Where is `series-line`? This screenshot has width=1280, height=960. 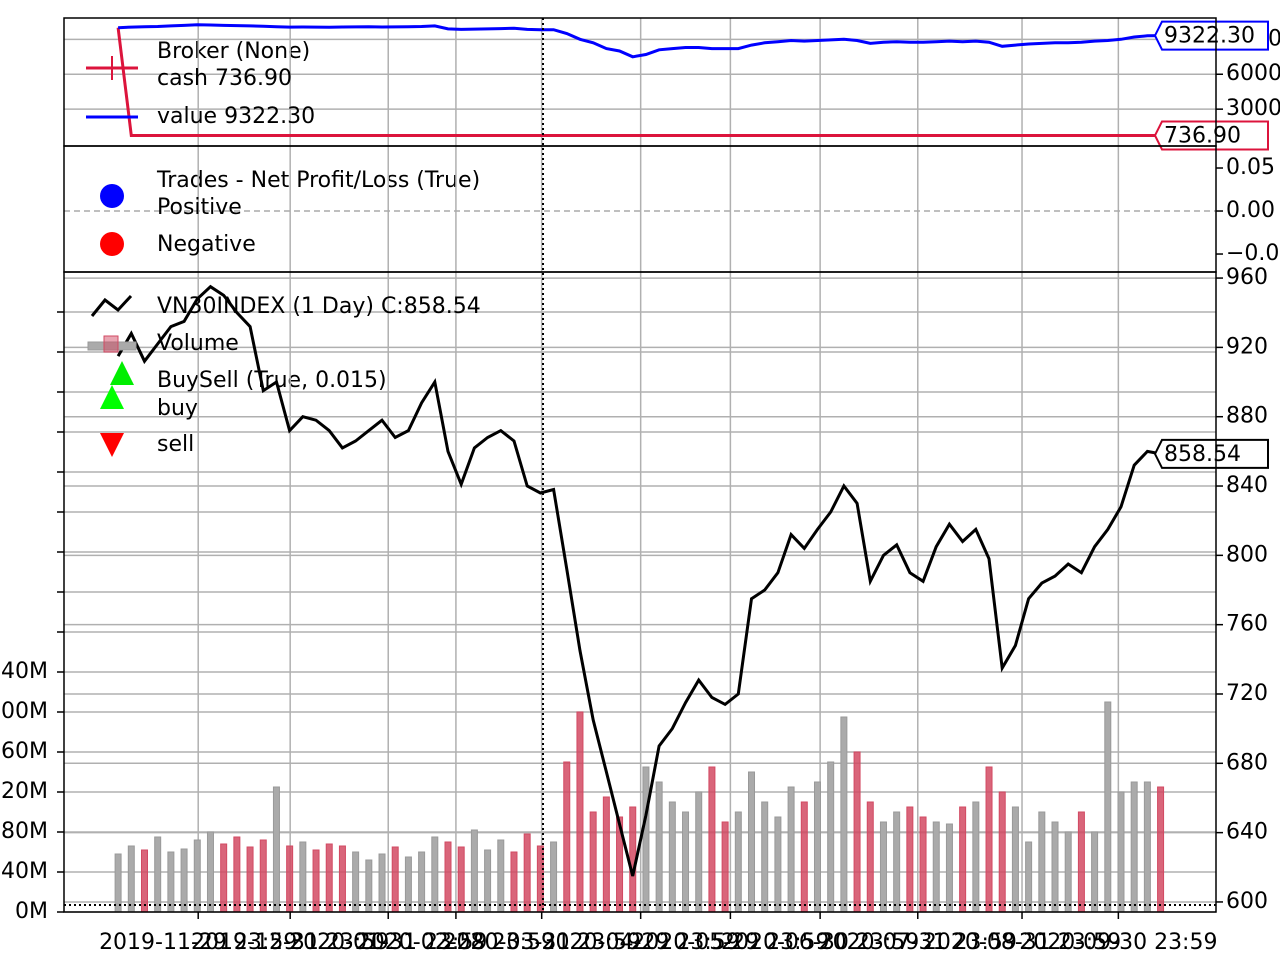 series-line is located at coordinates (639, 41).